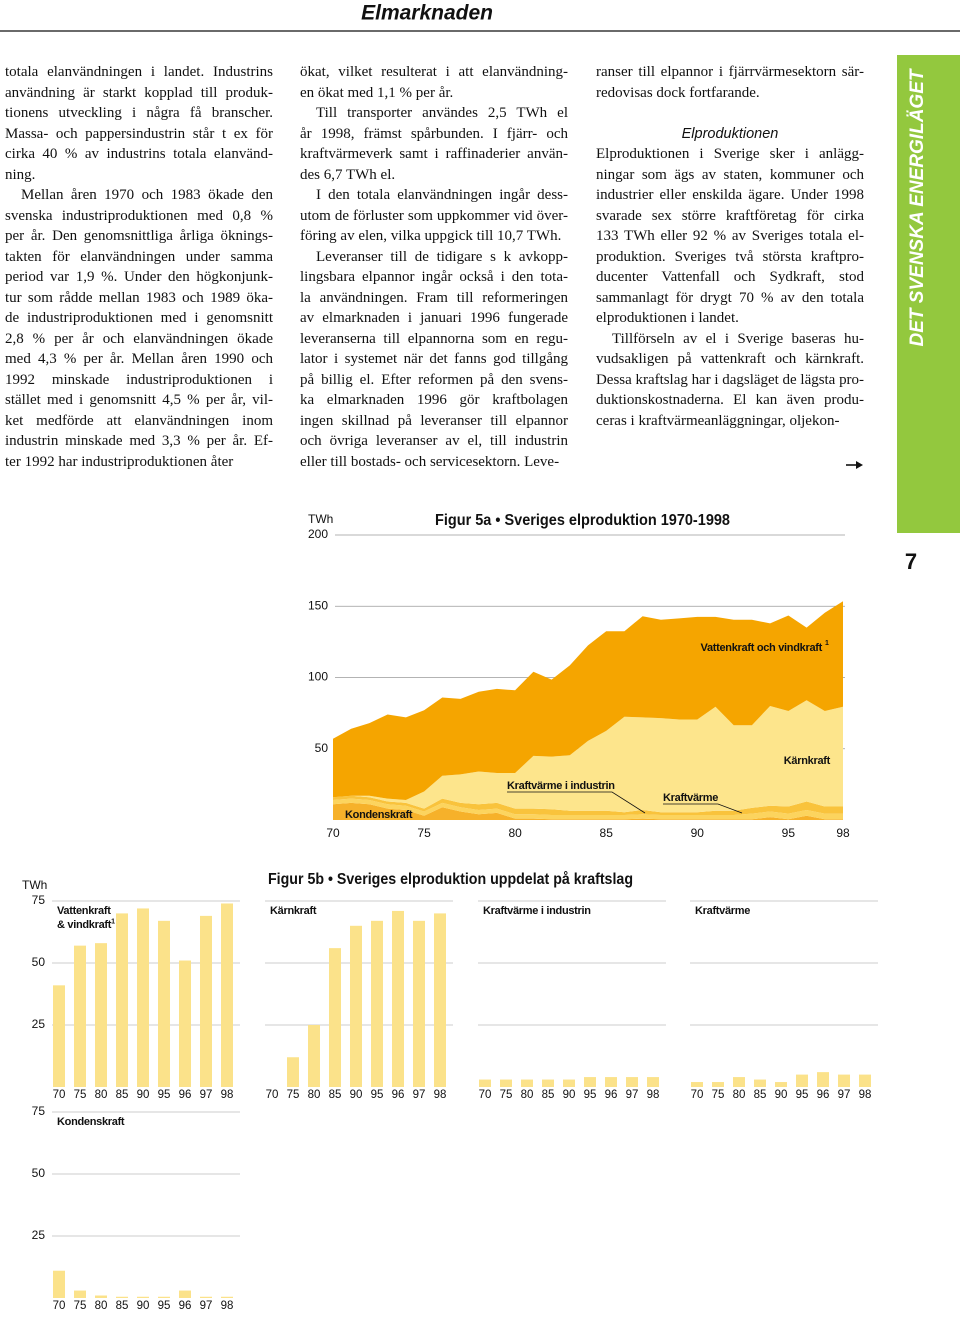 Image resolution: width=960 pixels, height=1318 pixels. What do you see at coordinates (84, 917) in the screenshot?
I see `panel-label-text: Vattenkraft & vindkraft` at bounding box center [84, 917].